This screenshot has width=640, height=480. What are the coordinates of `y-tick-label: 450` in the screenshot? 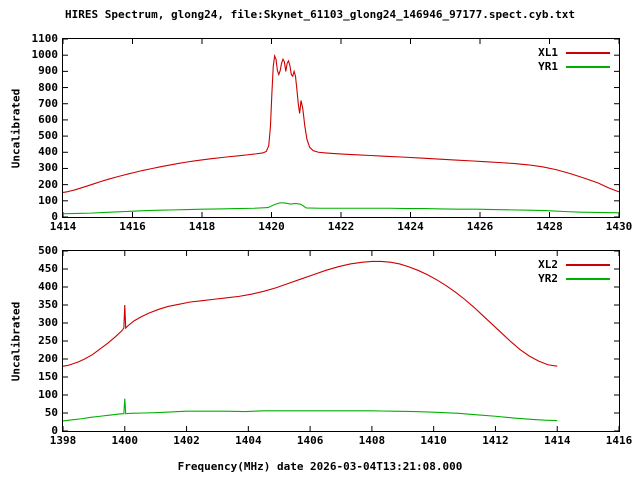 It's located at (48, 268).